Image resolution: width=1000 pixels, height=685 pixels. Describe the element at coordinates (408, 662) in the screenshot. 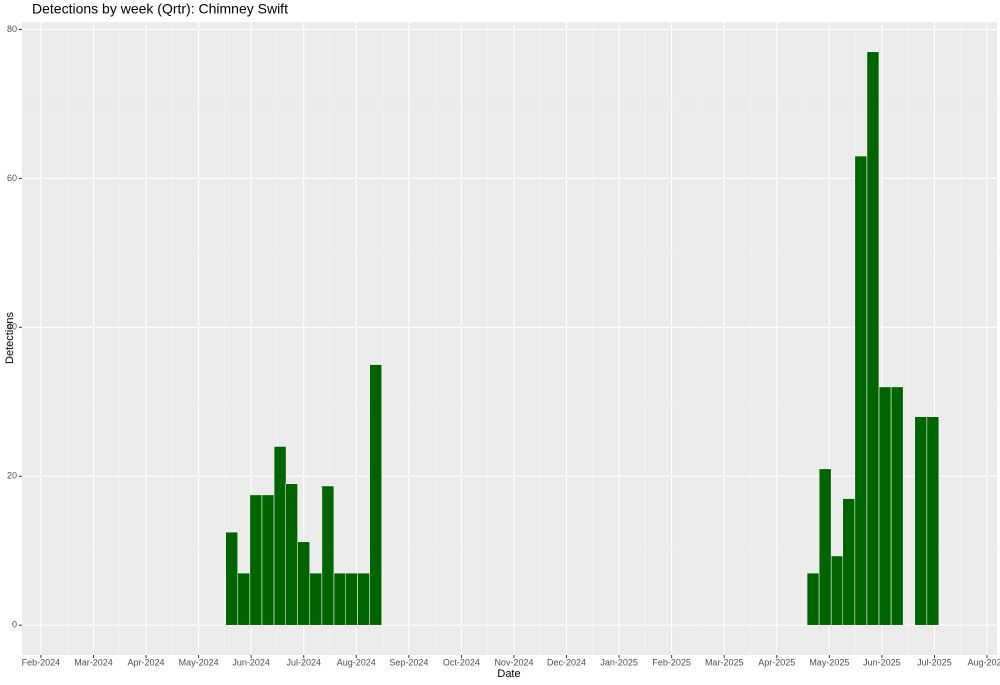

I see `x-tick-label: Sep-2024` at that location.